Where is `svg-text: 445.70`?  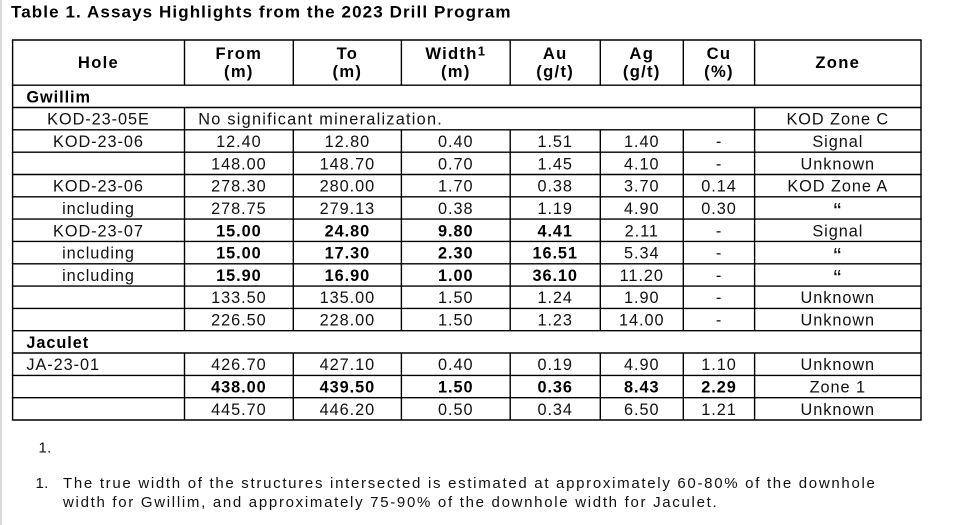 svg-text: 445.70 is located at coordinates (239, 410).